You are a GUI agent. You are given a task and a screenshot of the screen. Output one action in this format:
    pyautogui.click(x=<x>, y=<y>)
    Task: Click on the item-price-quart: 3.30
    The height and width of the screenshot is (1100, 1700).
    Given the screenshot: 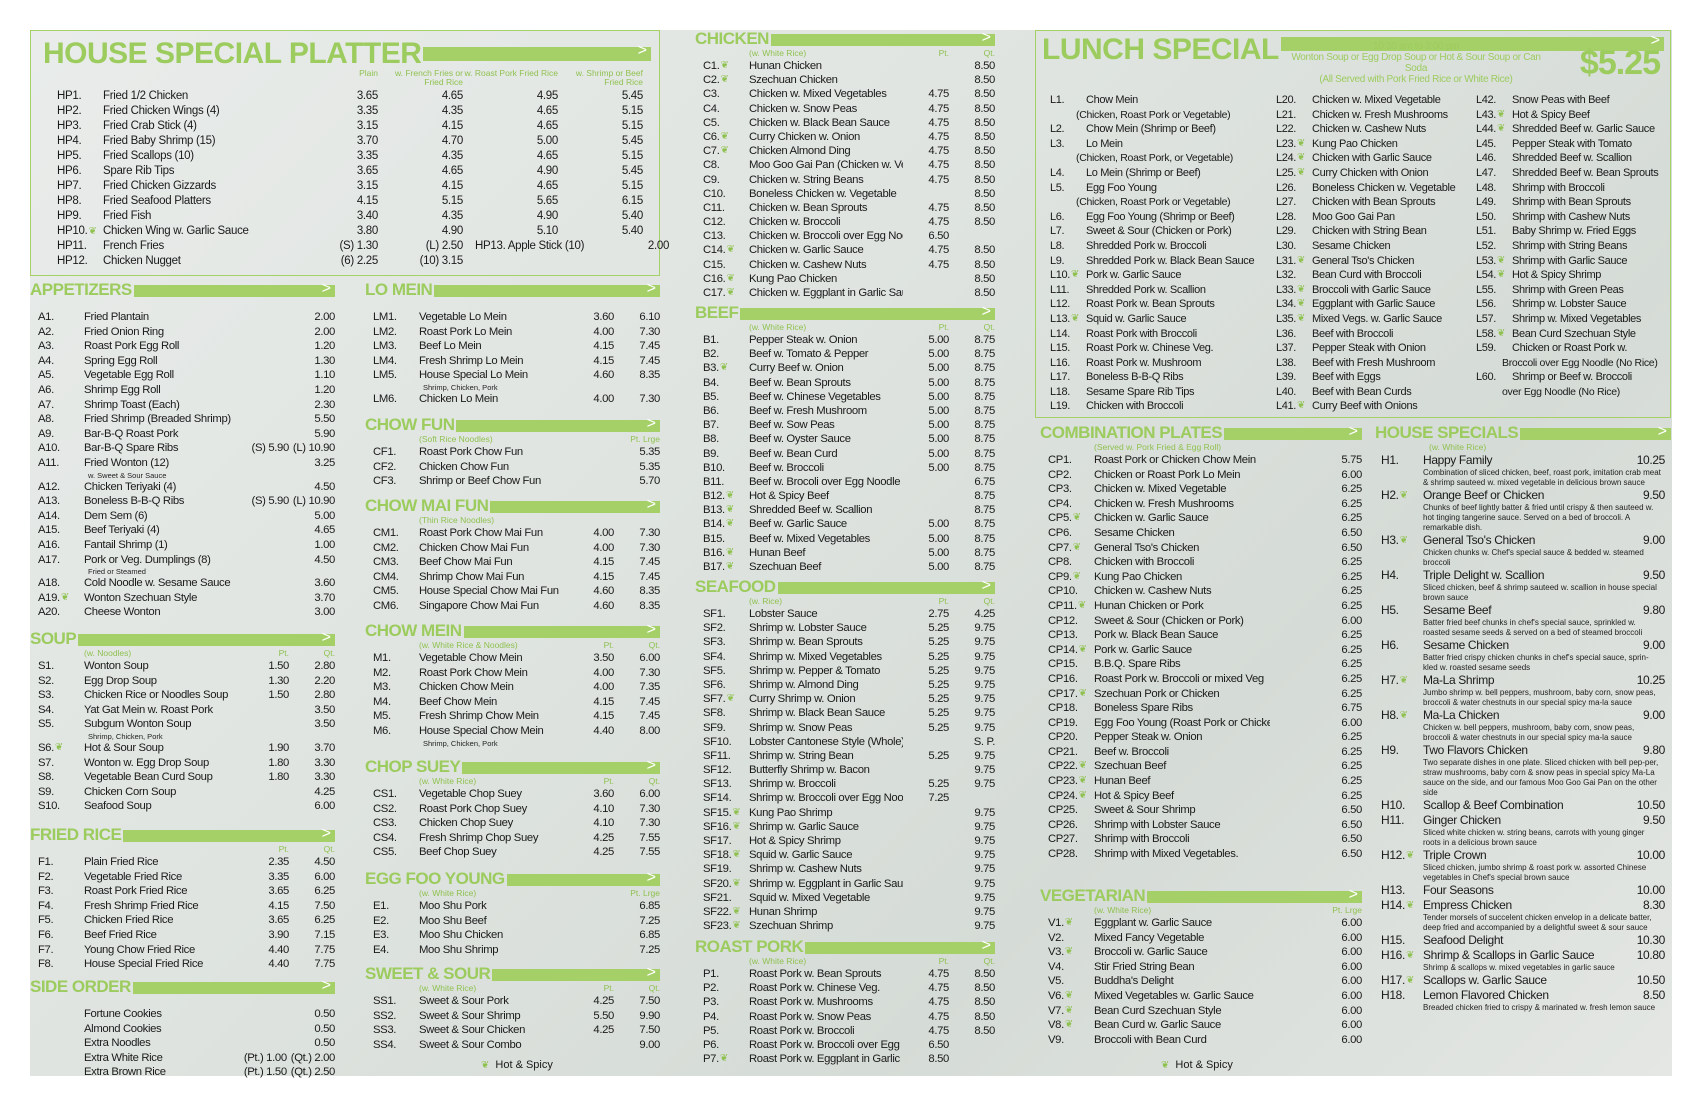 What is the action you would take?
    pyautogui.click(x=324, y=762)
    